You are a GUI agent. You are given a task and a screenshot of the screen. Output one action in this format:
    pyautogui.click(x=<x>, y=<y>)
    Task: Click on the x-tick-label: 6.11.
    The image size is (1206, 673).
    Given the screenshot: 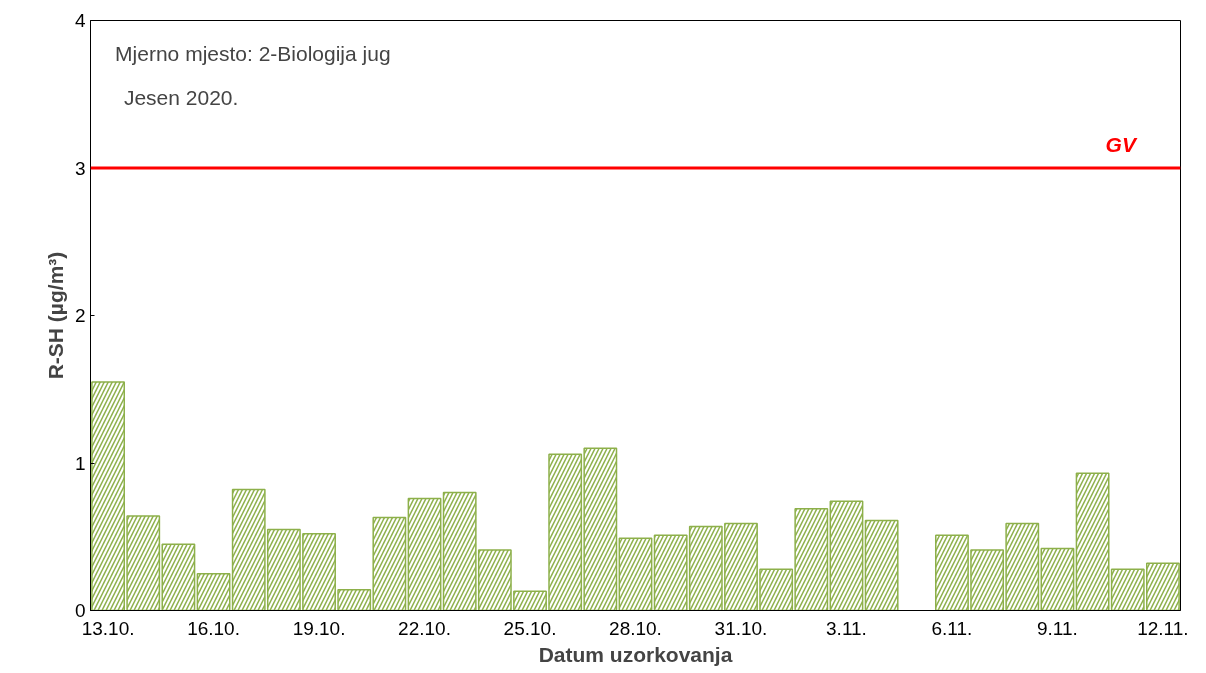 What is the action you would take?
    pyautogui.click(x=952, y=628)
    